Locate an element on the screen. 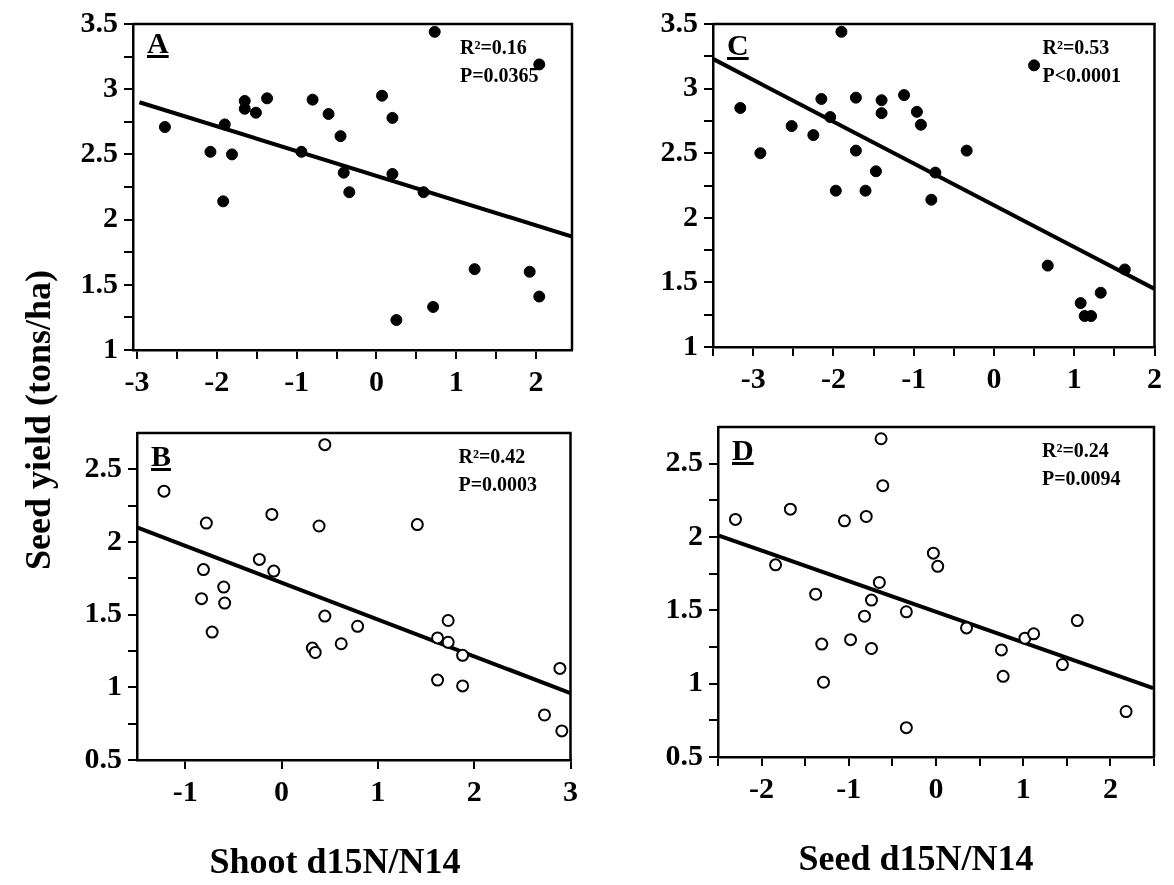 This screenshot has width=1174, height=885. annotation: R²=0.24 is located at coordinates (1075, 450).